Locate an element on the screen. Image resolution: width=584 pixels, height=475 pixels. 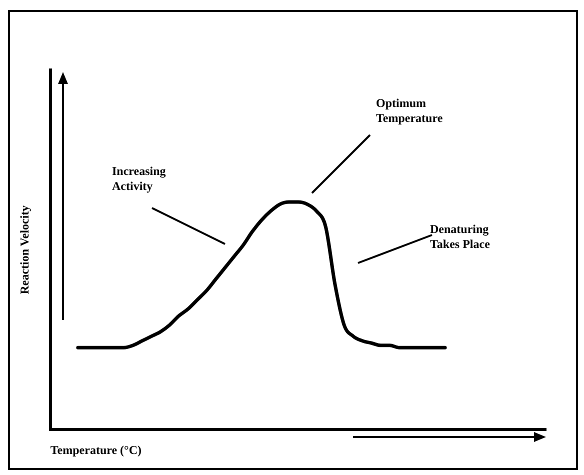
x-axis-title: Temperature (°C) is located at coordinates (96, 449).